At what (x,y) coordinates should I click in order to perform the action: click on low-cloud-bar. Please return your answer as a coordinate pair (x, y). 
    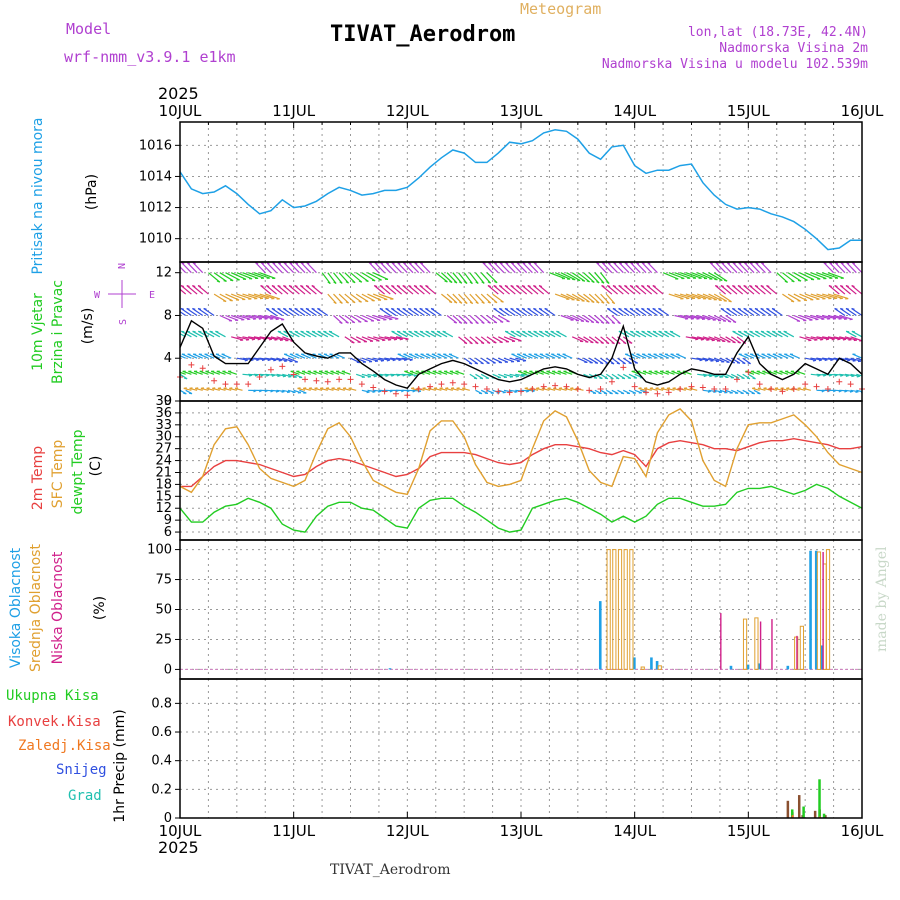
    Looking at the image, I should click on (797, 652).